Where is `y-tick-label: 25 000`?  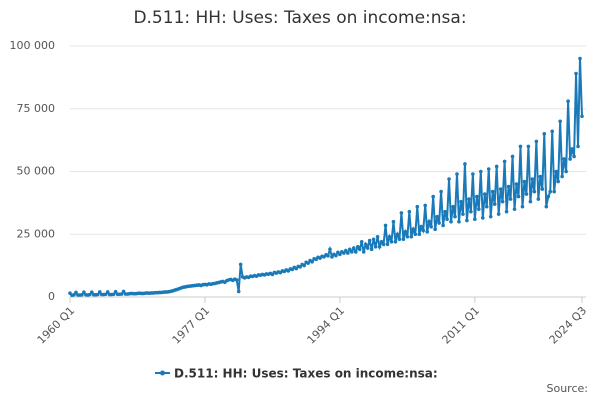 y-tick-label: 25 000 is located at coordinates (36, 233).